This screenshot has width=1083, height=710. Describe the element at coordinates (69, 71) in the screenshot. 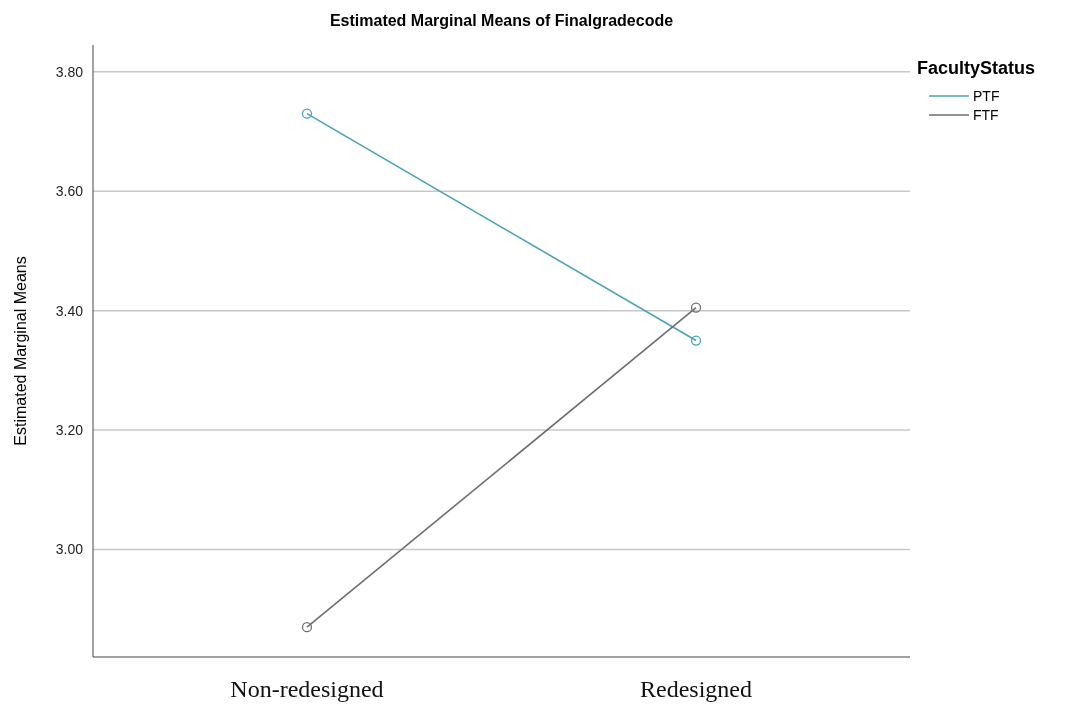

I see `y-tick-label: 3.80` at that location.